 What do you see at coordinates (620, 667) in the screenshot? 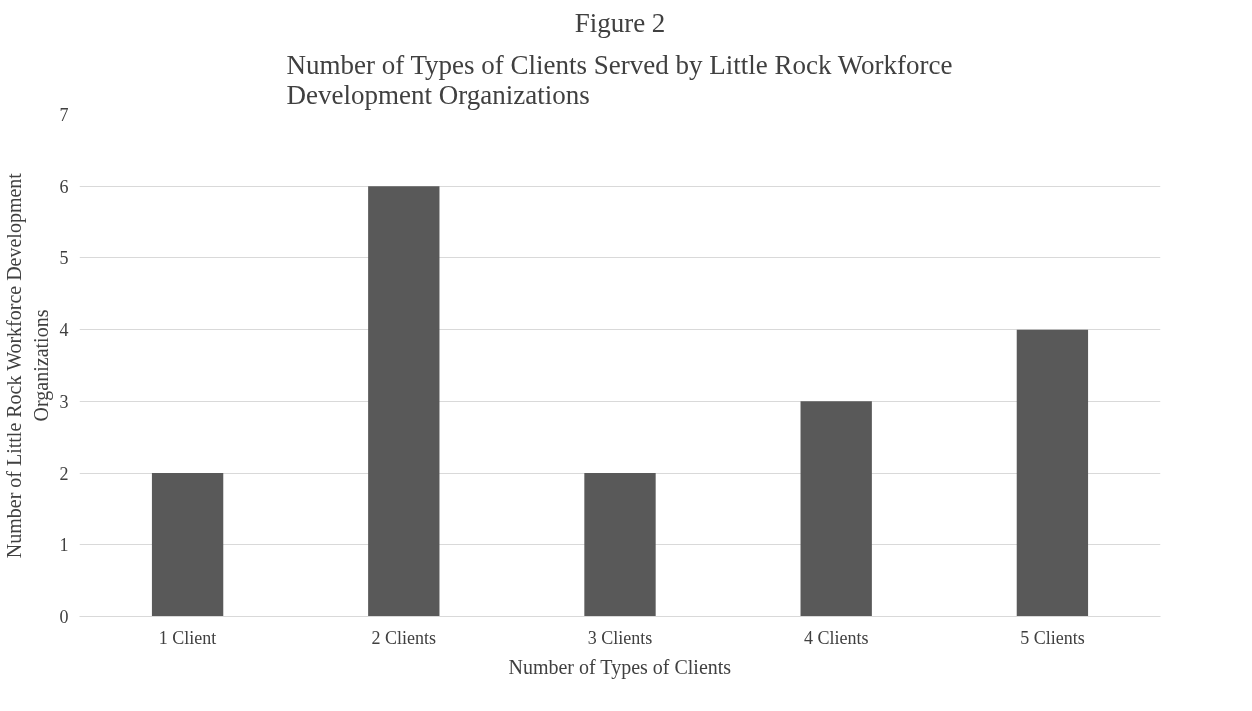
I see `x-axis-title: Number of Types of Clients` at bounding box center [620, 667].